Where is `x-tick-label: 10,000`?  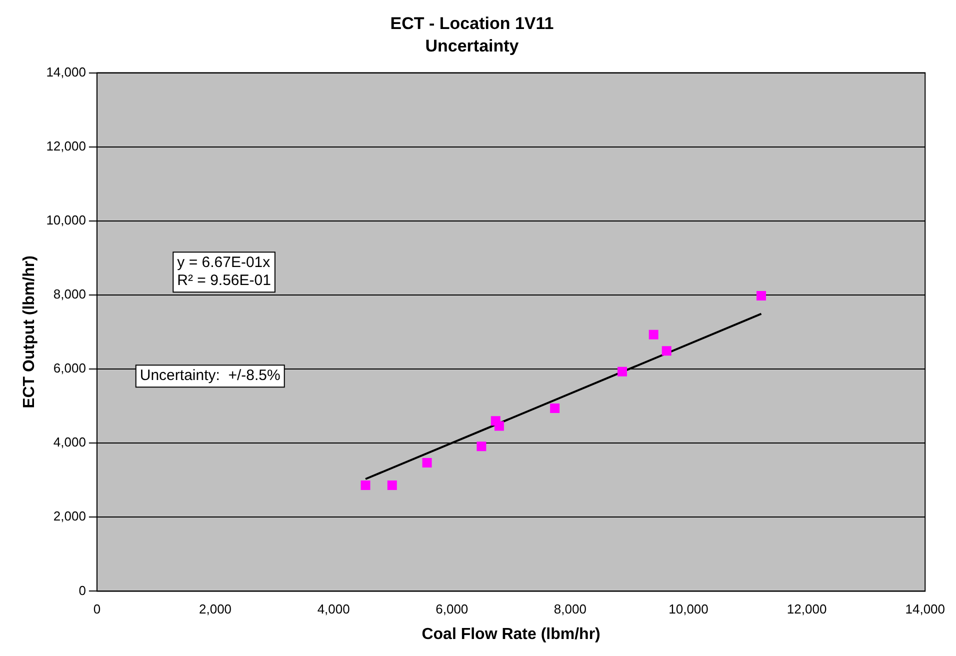
x-tick-label: 10,000 is located at coordinates (688, 609).